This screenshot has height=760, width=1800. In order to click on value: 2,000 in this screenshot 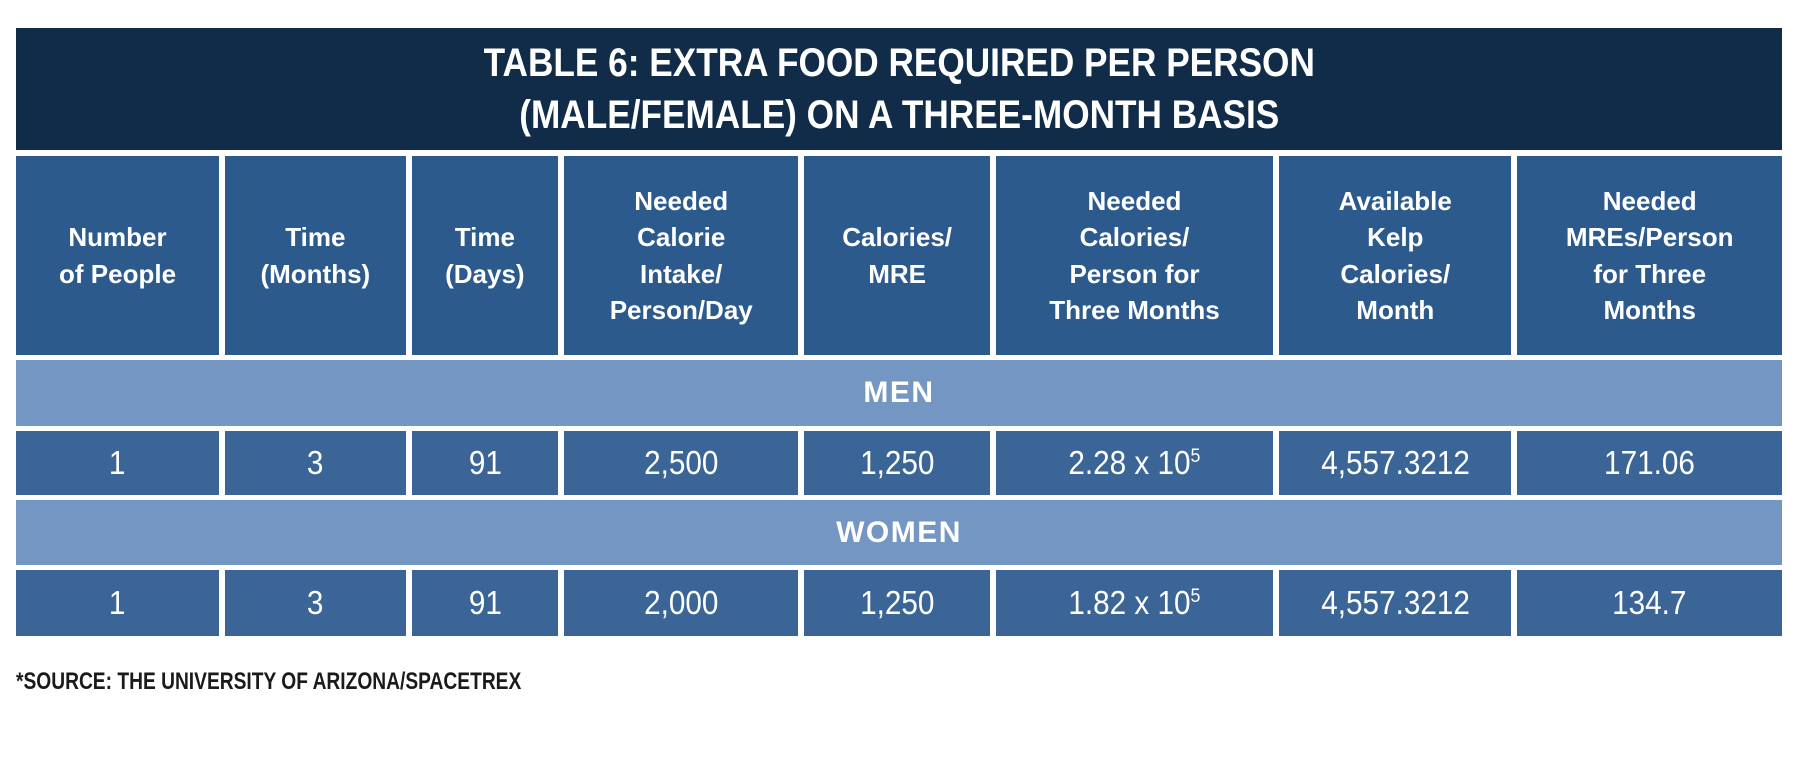, I will do `click(681, 602)`.